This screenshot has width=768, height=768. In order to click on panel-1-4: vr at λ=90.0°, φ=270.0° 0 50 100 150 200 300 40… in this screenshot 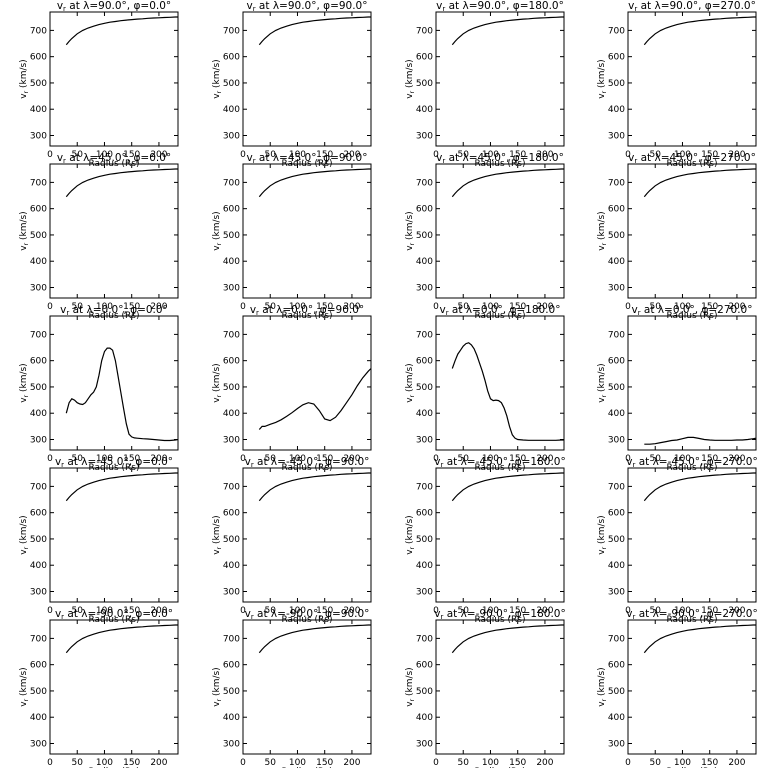, I will do `click(677, 84)`.